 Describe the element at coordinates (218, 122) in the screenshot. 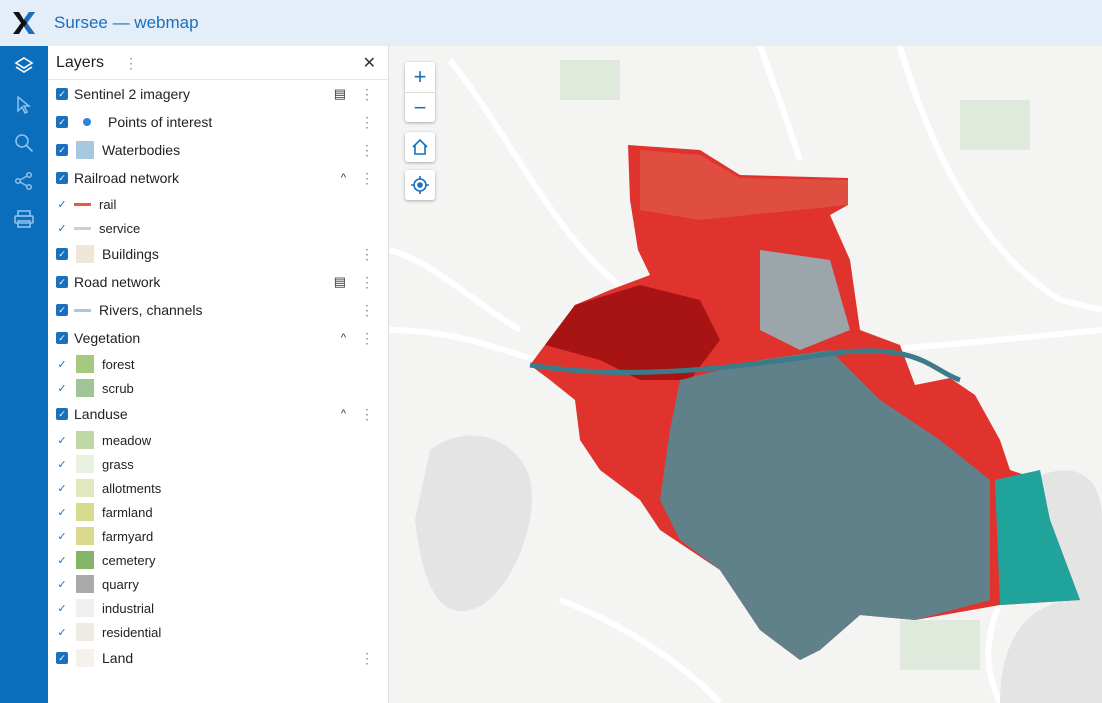

I see `layer-row: ✓ Points of interest ⋮` at that location.